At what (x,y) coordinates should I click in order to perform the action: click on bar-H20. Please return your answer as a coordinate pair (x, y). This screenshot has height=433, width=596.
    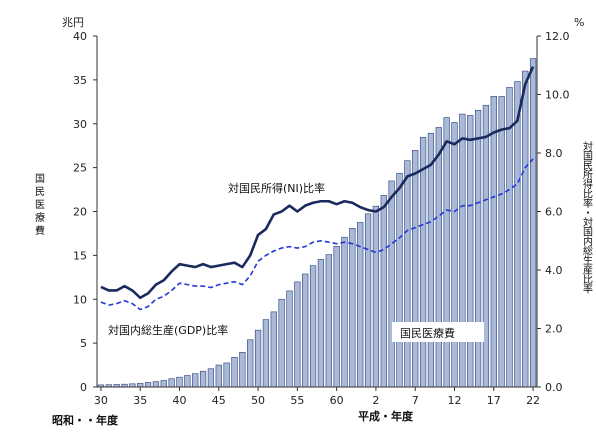
    Looking at the image, I should click on (517, 234).